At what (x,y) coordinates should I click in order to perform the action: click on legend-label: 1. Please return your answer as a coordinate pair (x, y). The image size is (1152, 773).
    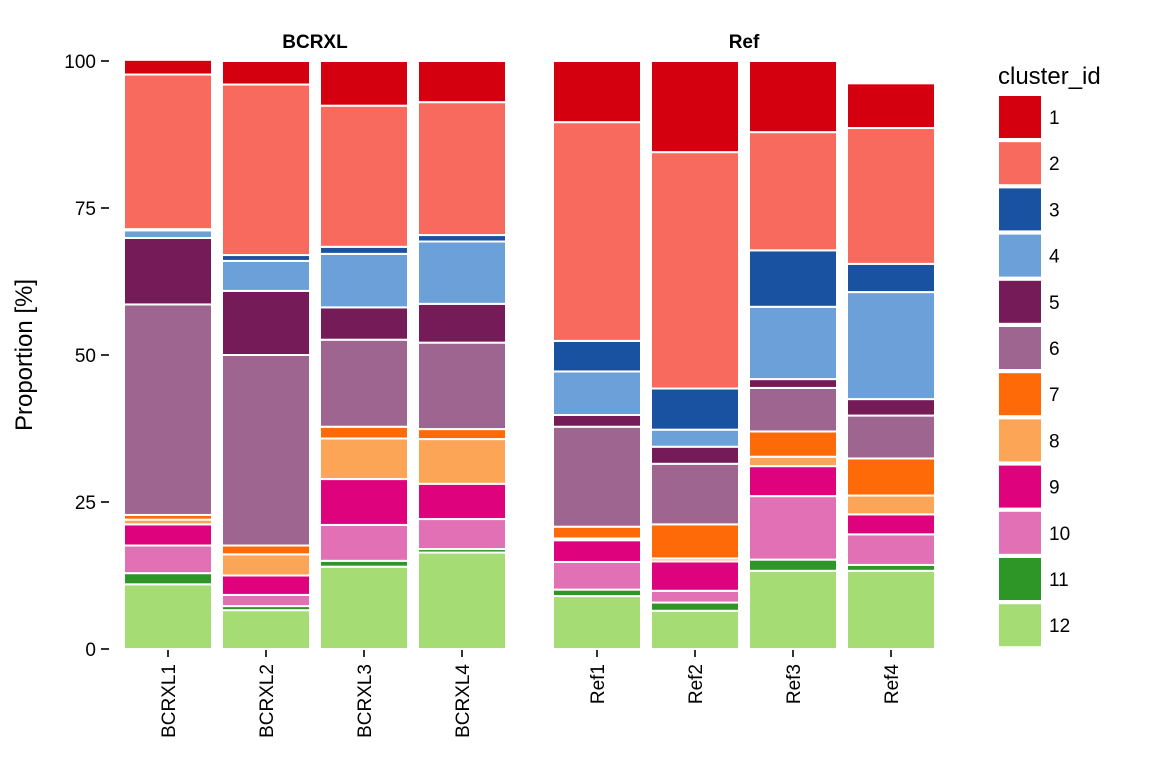
    Looking at the image, I should click on (1054, 118).